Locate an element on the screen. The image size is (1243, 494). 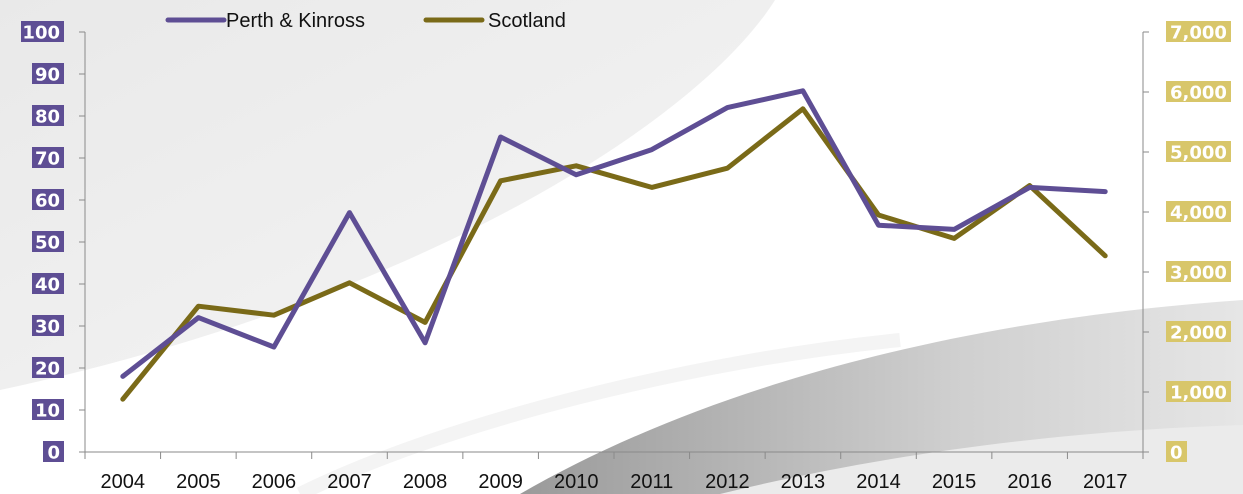
right-tick-label: 4,000 is located at coordinates (1198, 212).